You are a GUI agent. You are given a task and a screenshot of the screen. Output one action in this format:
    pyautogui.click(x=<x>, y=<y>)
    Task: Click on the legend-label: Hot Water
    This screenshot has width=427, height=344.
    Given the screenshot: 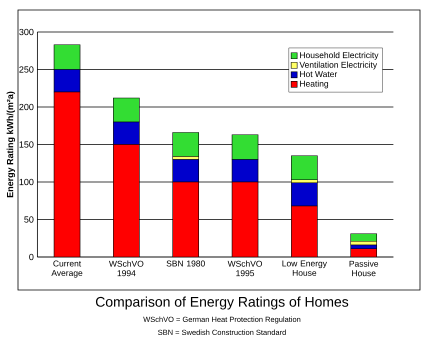 What is the action you would take?
    pyautogui.click(x=319, y=74)
    